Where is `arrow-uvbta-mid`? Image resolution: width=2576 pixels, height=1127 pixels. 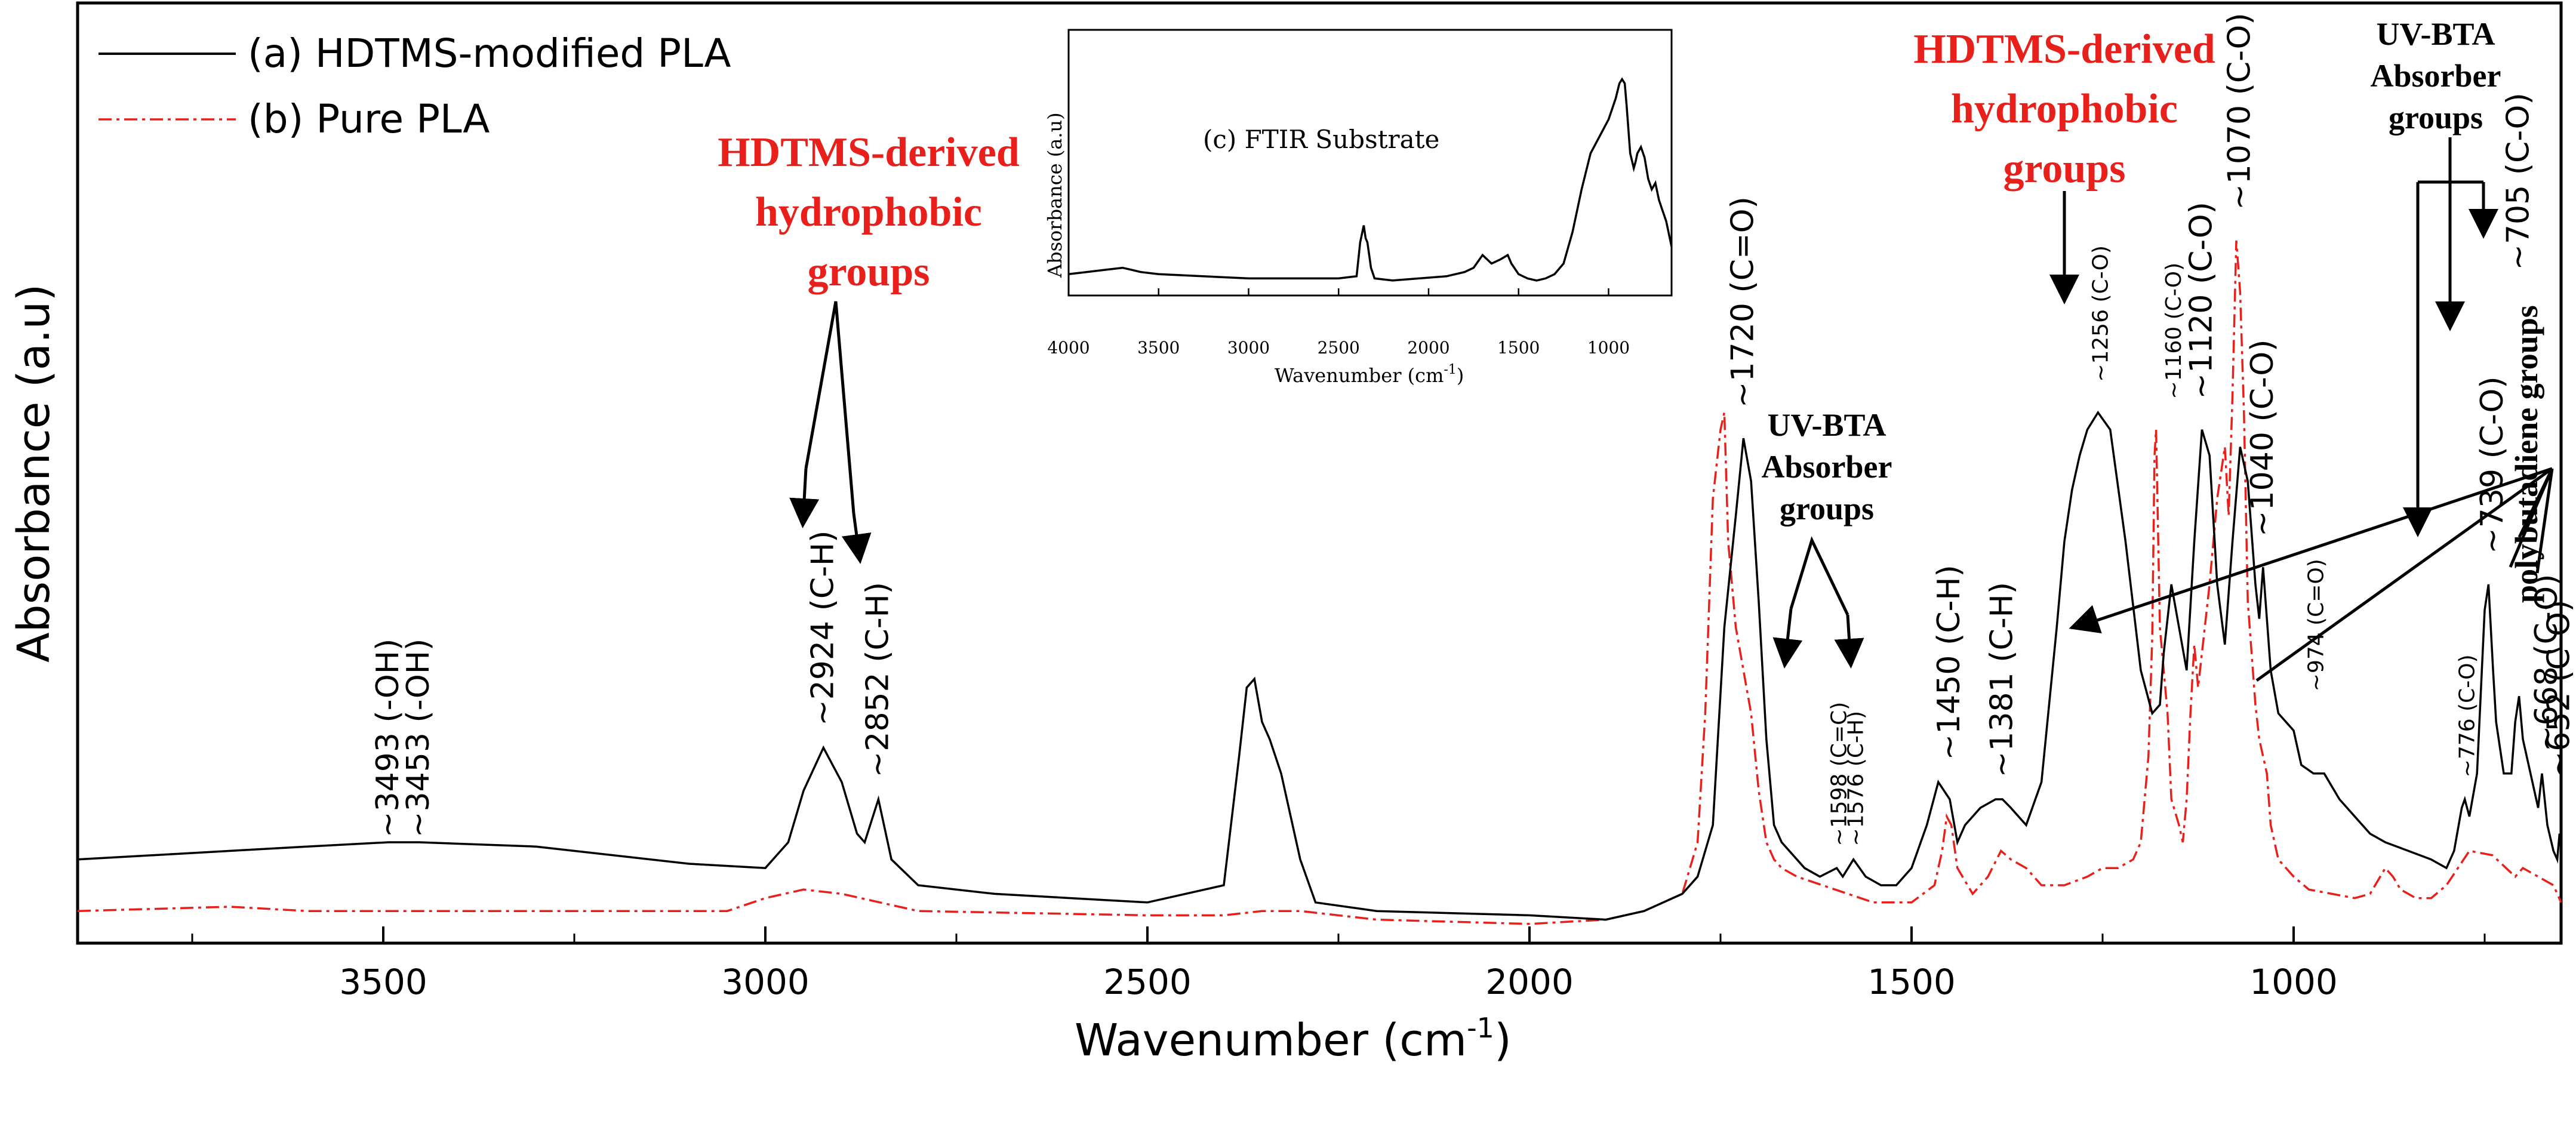 arrow-uvbta-mid is located at coordinates (1819, 576).